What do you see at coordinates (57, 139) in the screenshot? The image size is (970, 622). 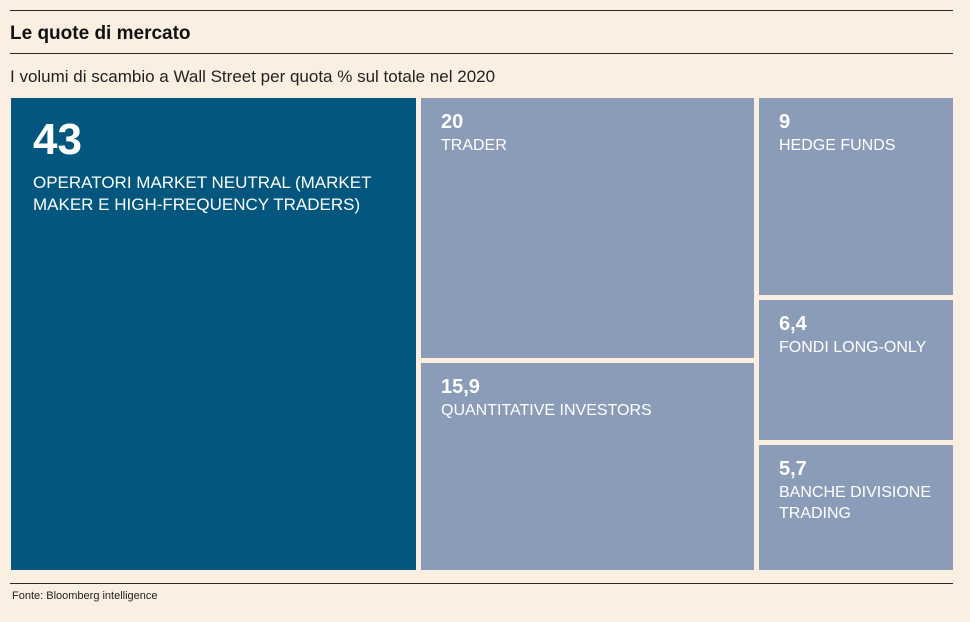 I see `tile-value: 43` at bounding box center [57, 139].